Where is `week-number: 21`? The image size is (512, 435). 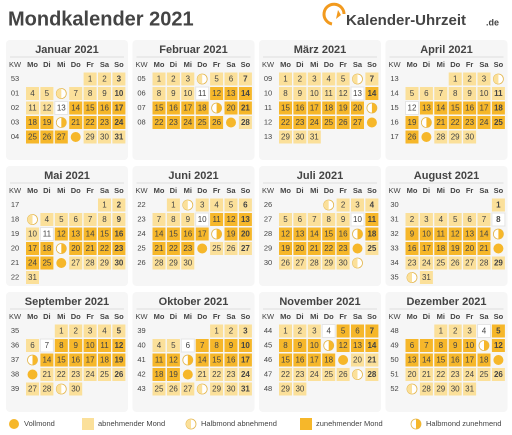
week-number: 21 is located at coordinates (15, 262).